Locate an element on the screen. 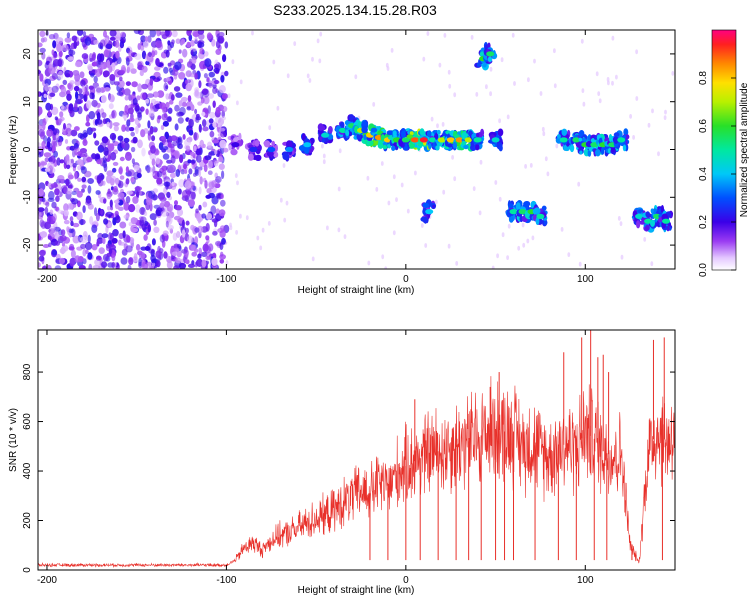 The image size is (750, 600). y-tick-label: 20 is located at coordinates (27, 54).